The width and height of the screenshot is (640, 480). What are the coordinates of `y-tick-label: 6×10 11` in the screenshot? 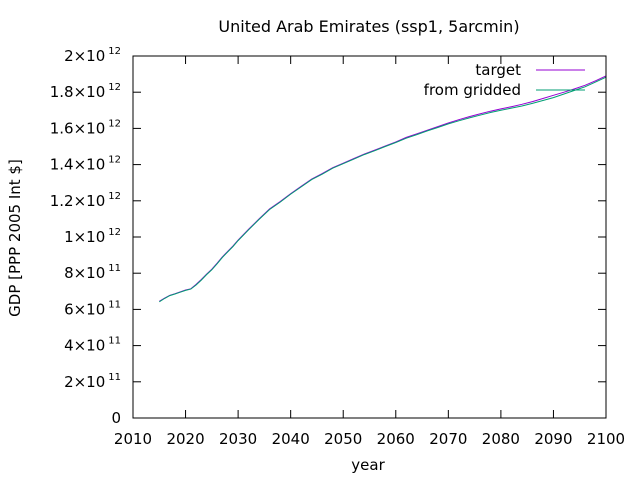 It's located at (92, 308).